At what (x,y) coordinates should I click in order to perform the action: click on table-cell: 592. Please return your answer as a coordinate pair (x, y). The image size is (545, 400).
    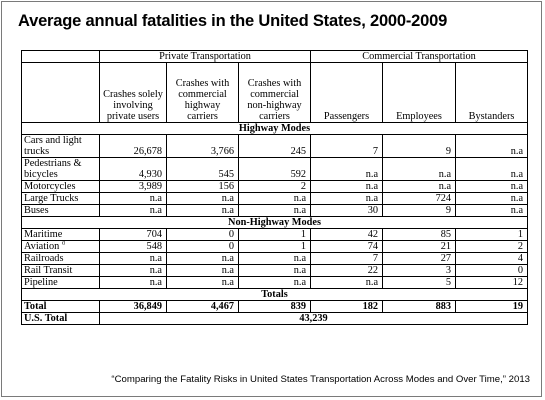
    Looking at the image, I should click on (274, 169).